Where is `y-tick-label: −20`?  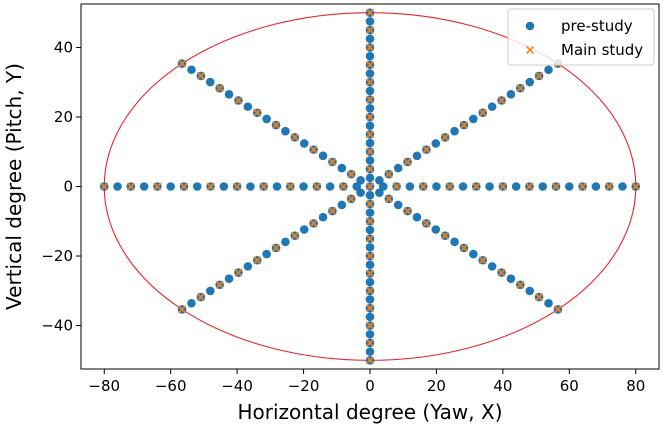 y-tick-label: −20 is located at coordinates (57, 256).